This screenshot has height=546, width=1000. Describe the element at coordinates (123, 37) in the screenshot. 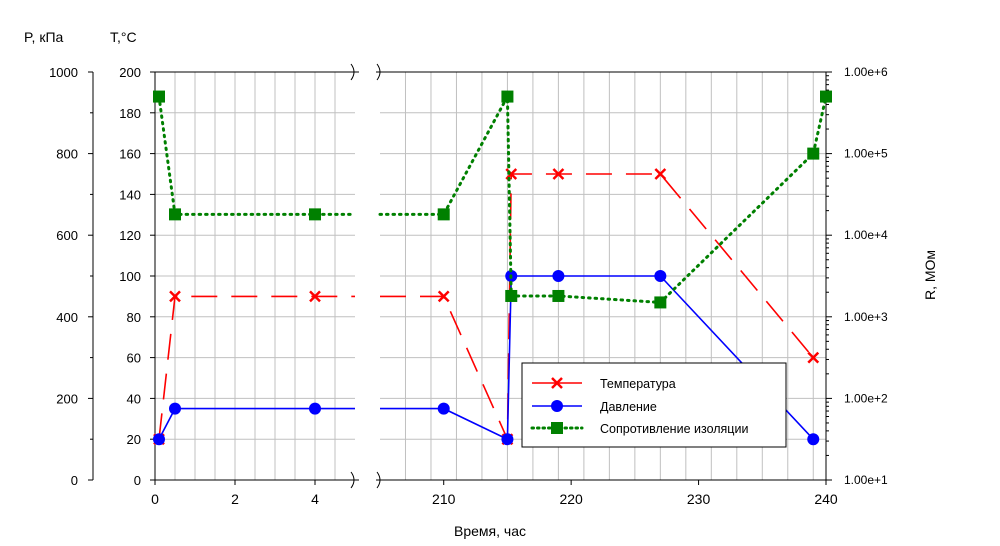

I see `t-axis-title: T,°C` at that location.